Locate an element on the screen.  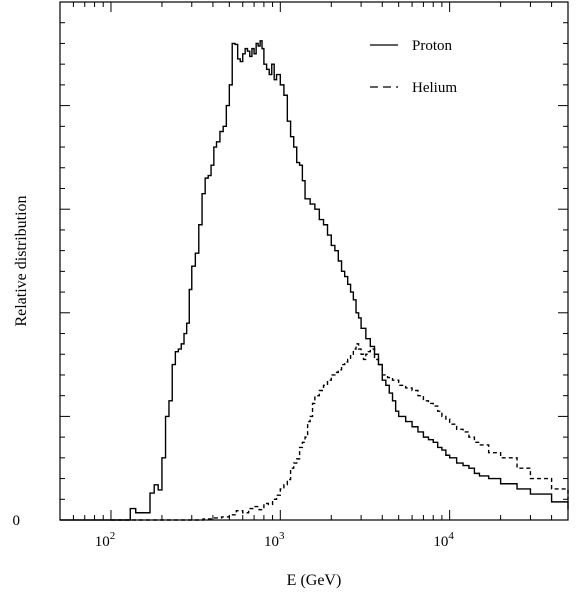
x-tick-label: 10² is located at coordinates (105, 540).